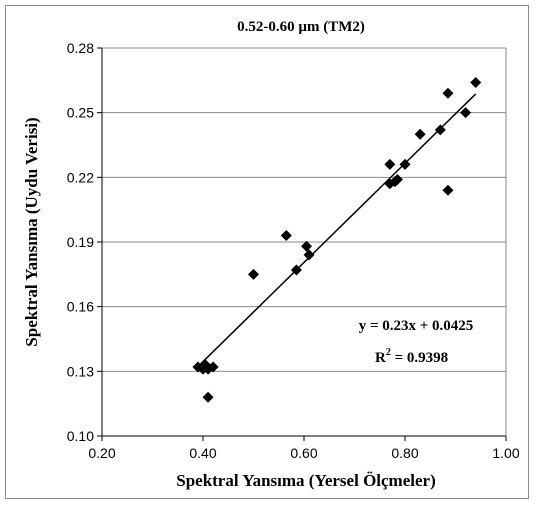 The width and height of the screenshot is (536, 506). Describe the element at coordinates (301, 27) in the screenshot. I see `chart-title: 0.52-0.60 µm (TM2)` at that location.